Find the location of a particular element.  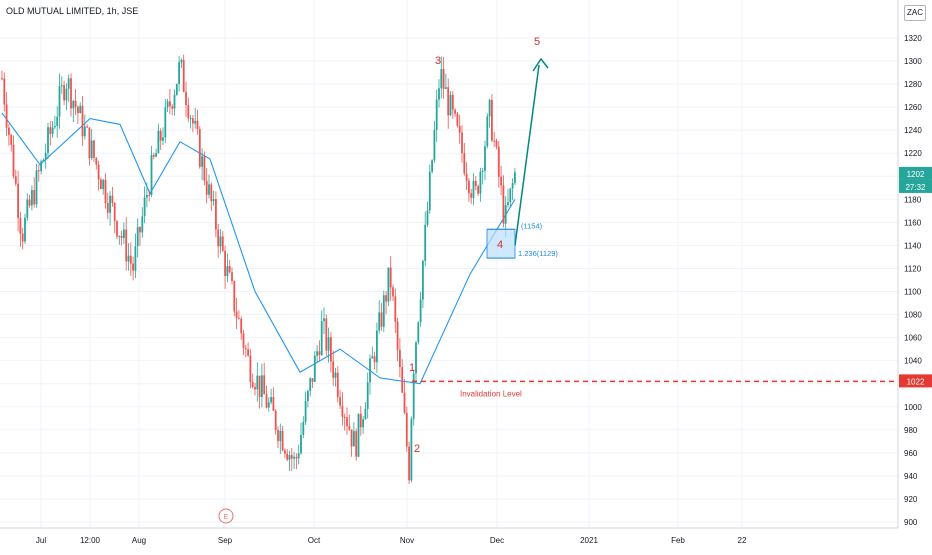

price-tick-label: 1080 is located at coordinates (913, 315).